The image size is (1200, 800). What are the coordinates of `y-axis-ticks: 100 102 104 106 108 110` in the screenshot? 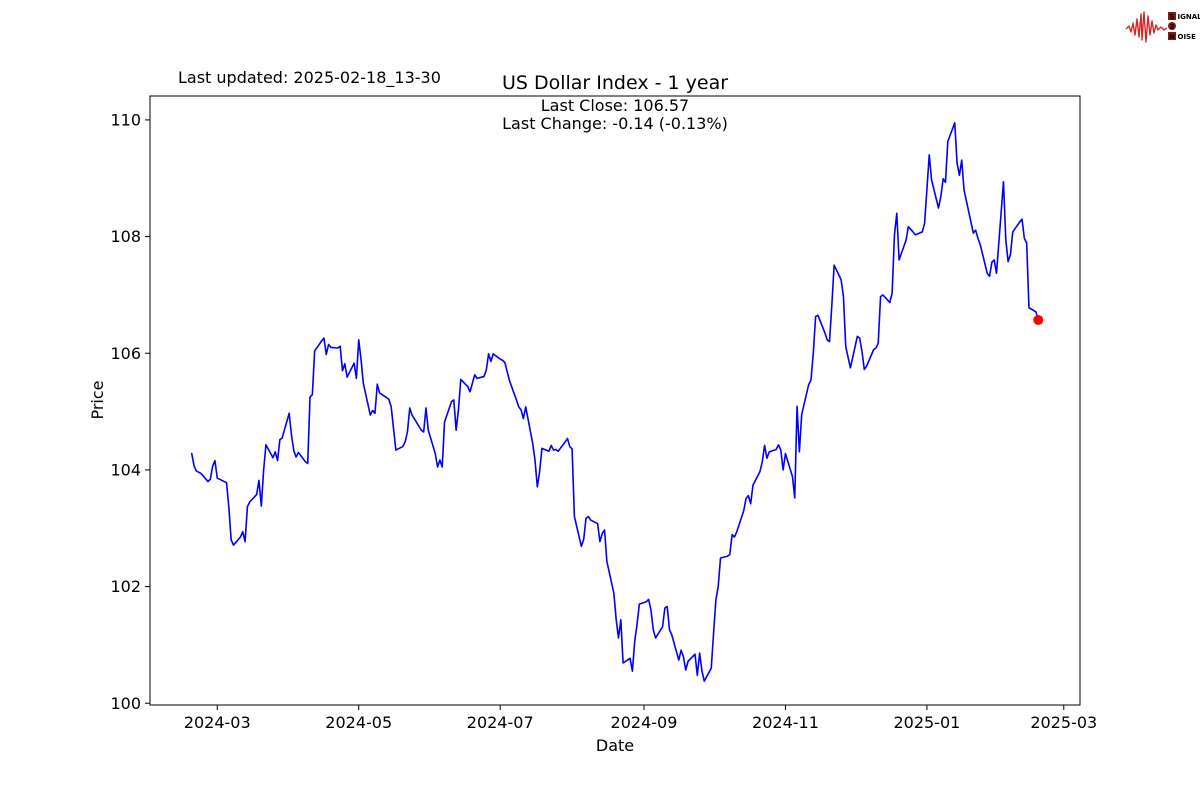 It's located at (130, 411).